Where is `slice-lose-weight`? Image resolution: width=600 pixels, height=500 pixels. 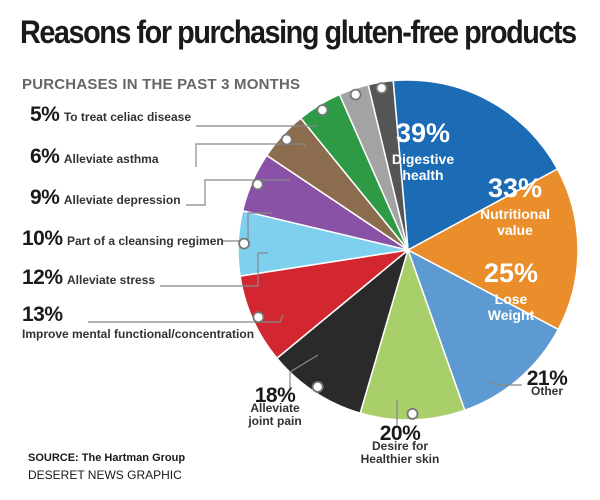 slice-lose-weight is located at coordinates (483, 330).